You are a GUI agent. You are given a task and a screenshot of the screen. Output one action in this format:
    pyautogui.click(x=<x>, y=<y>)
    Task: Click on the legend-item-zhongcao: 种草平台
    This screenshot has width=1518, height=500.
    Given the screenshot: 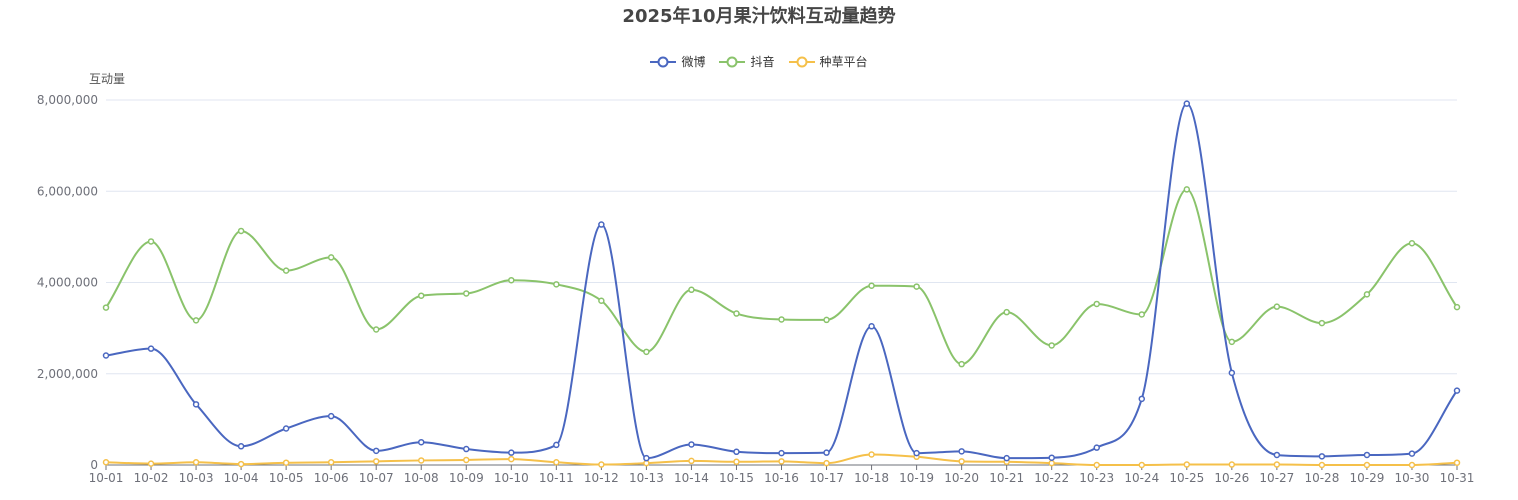 What is the action you would take?
    pyautogui.click(x=828, y=61)
    